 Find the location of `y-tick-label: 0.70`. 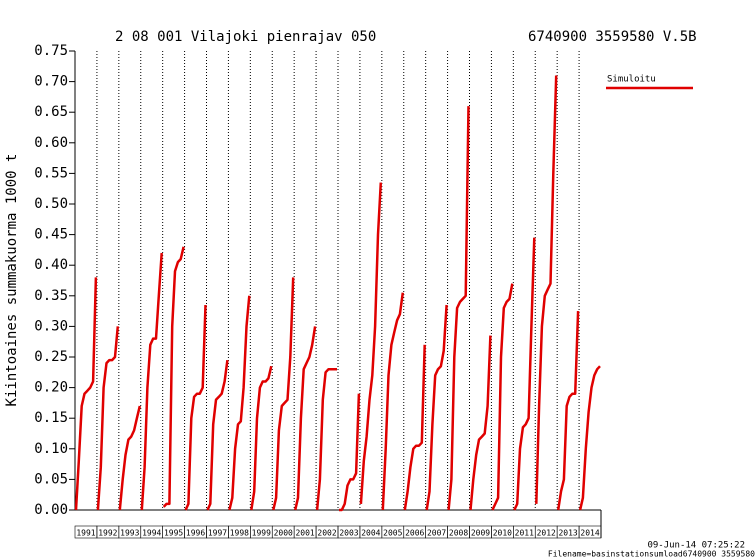

y-tick-label: 0.70 is located at coordinates (51, 82).